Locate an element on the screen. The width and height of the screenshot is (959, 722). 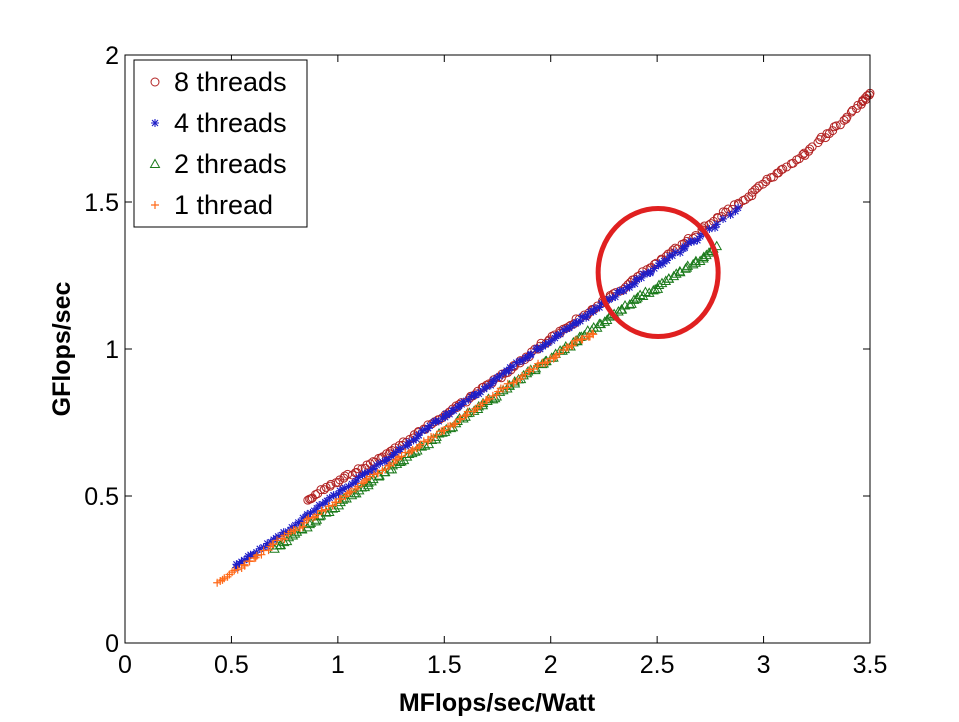
legend: 8 threads 4 threads 2 threads 1 thread is located at coordinates (220, 143).